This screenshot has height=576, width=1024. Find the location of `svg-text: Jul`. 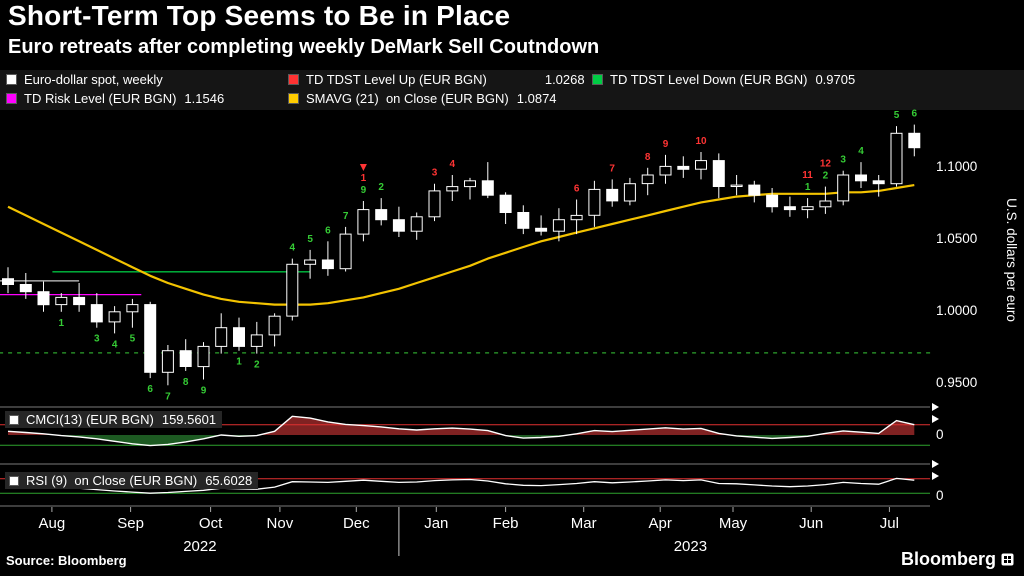

svg-text: Jul is located at coordinates (889, 523).